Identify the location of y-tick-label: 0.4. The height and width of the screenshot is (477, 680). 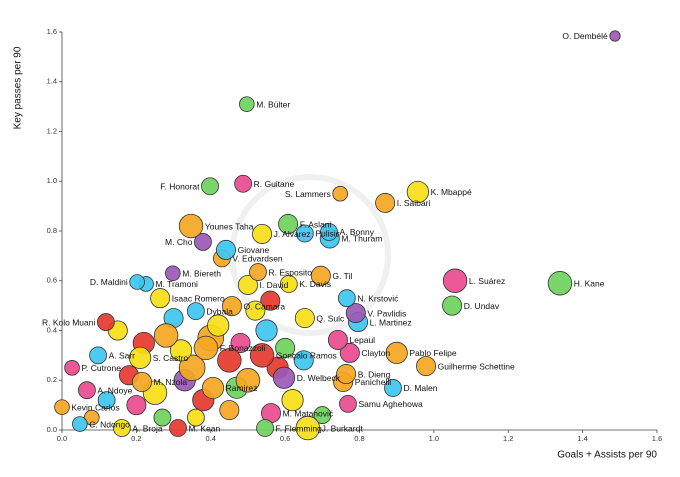
(52, 329).